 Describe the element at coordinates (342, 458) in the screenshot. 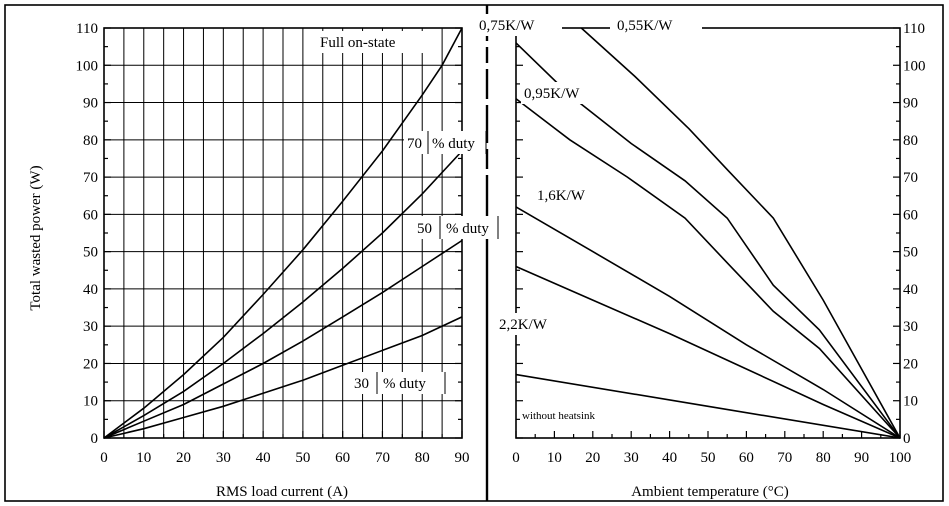

I see `left-x-tick-label: 60` at that location.